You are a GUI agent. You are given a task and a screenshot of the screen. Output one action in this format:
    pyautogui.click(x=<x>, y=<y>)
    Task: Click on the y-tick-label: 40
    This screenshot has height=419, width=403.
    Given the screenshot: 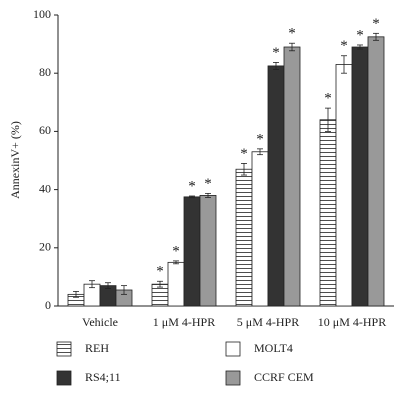 What is the action you would take?
    pyautogui.click(x=45, y=188)
    